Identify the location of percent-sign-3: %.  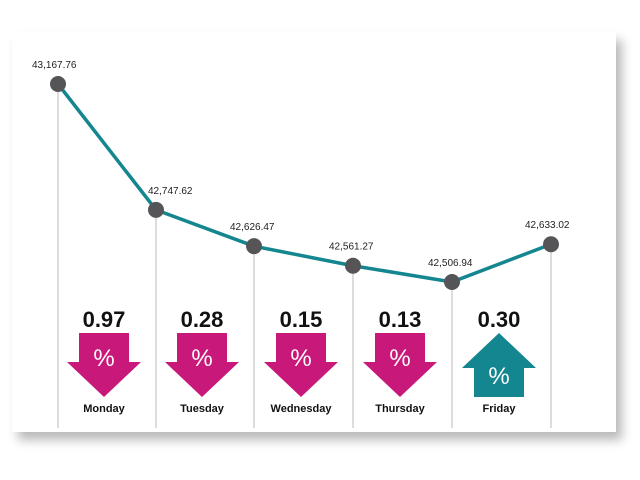
(399, 358).